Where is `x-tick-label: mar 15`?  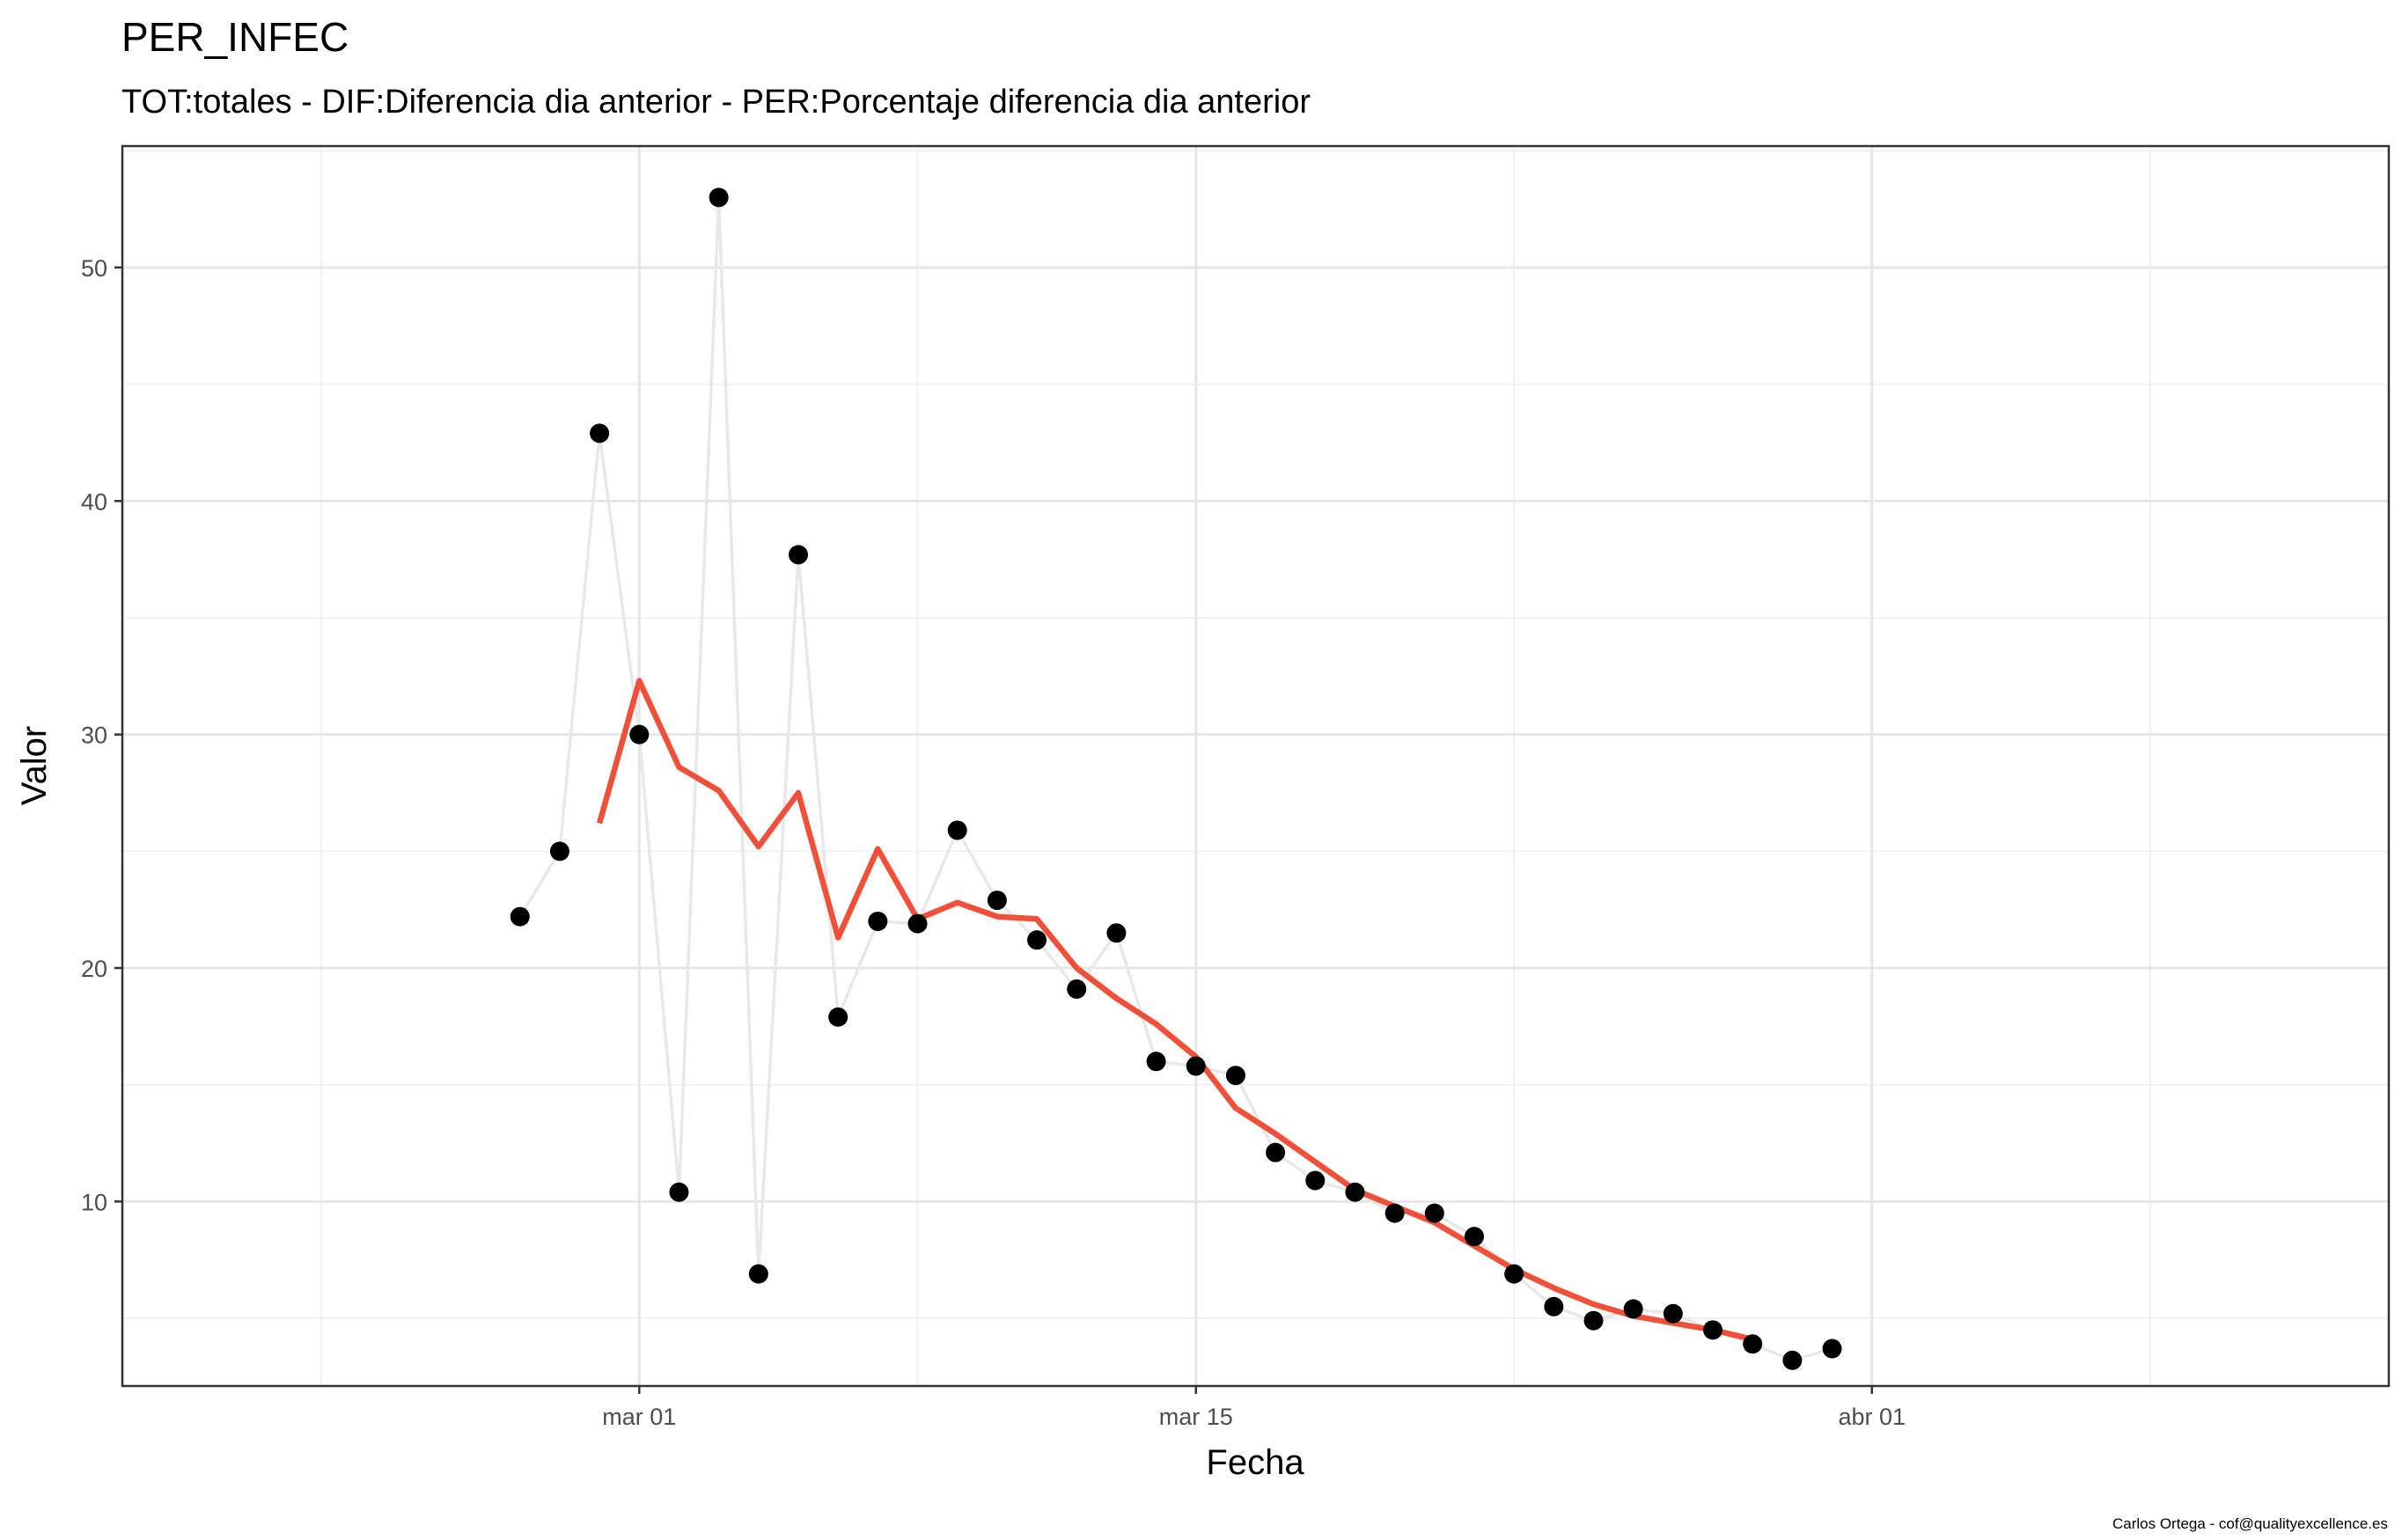 x-tick-label: mar 15 is located at coordinates (1196, 1417).